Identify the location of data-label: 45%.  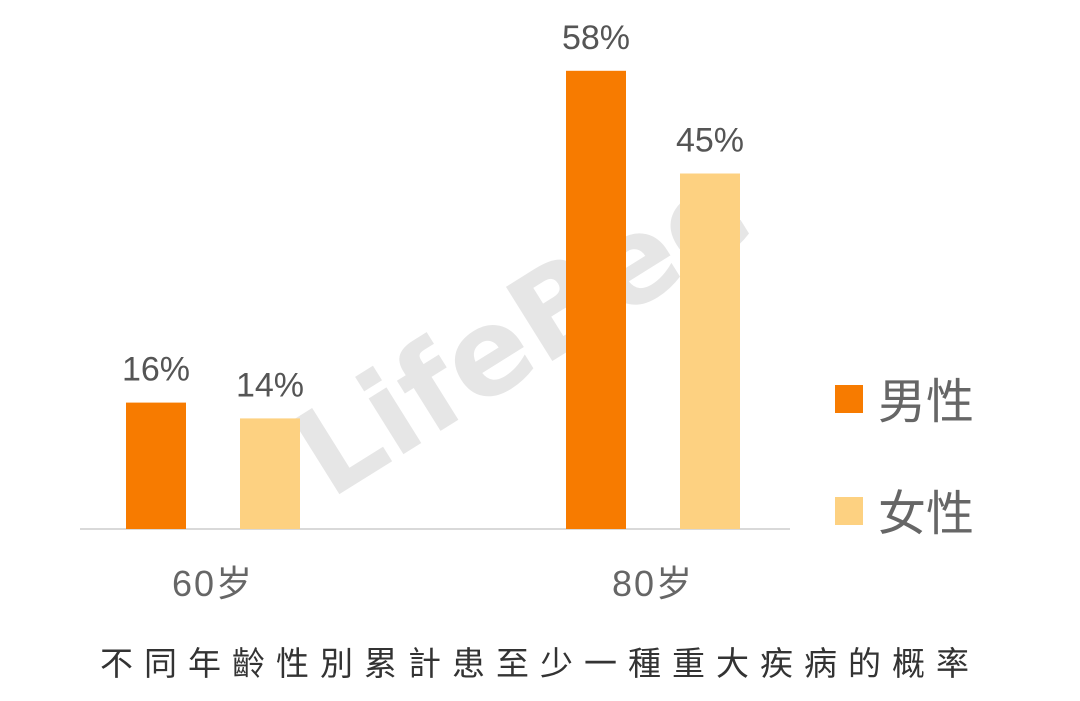
(710, 141).